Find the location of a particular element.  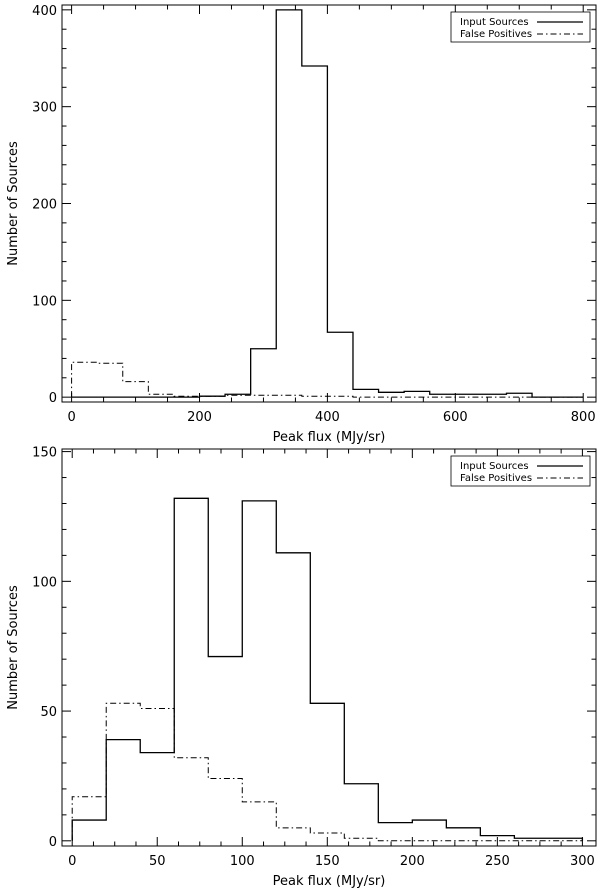

x-tick-label: 600 is located at coordinates (455, 417).